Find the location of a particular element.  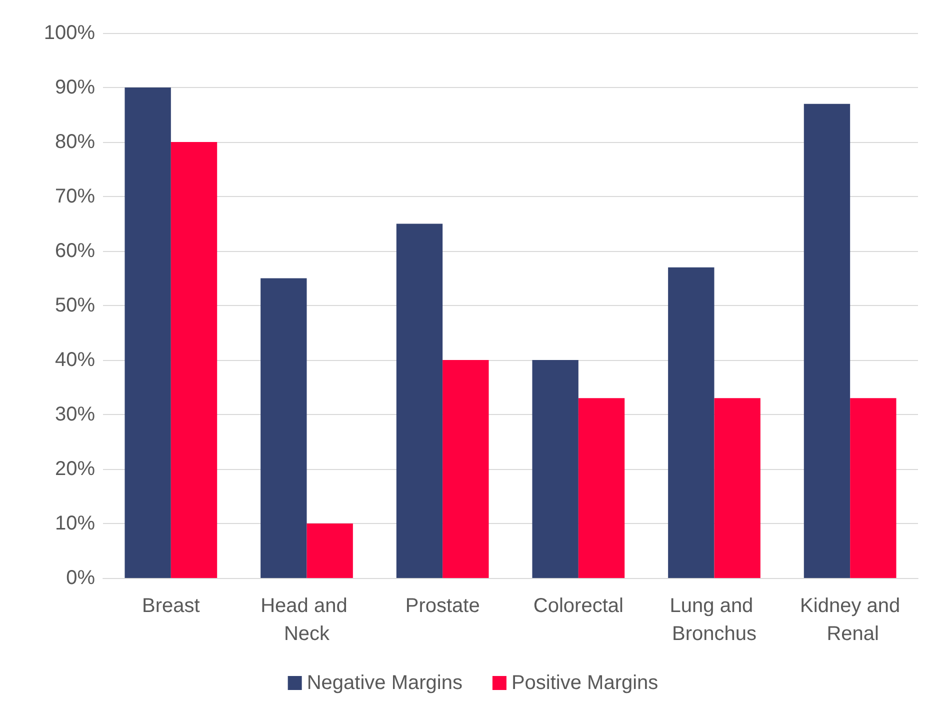

y-tick-label: 80% is located at coordinates (75, 142).